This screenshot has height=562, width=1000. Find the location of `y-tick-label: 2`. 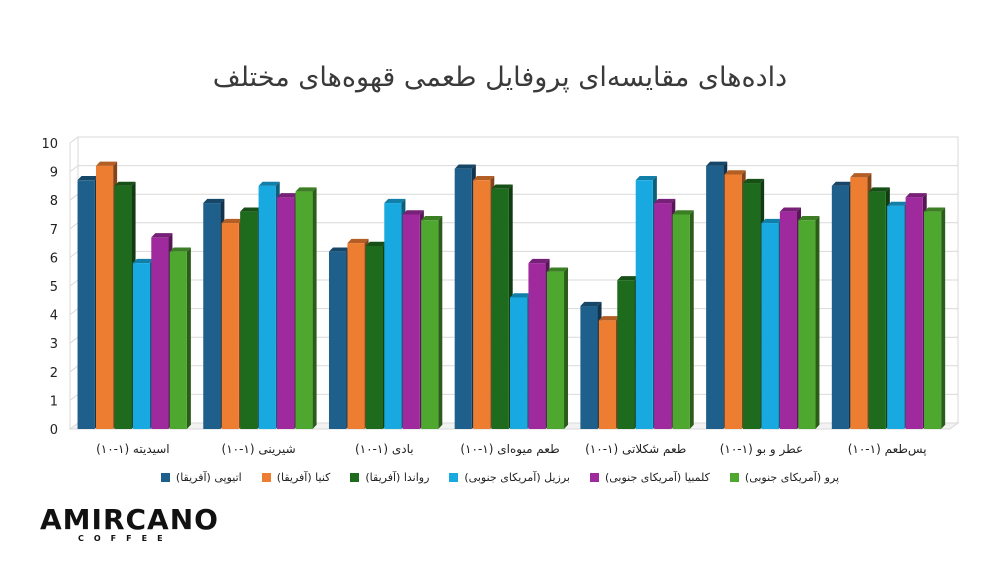

y-tick-label: 2 is located at coordinates (54, 373).